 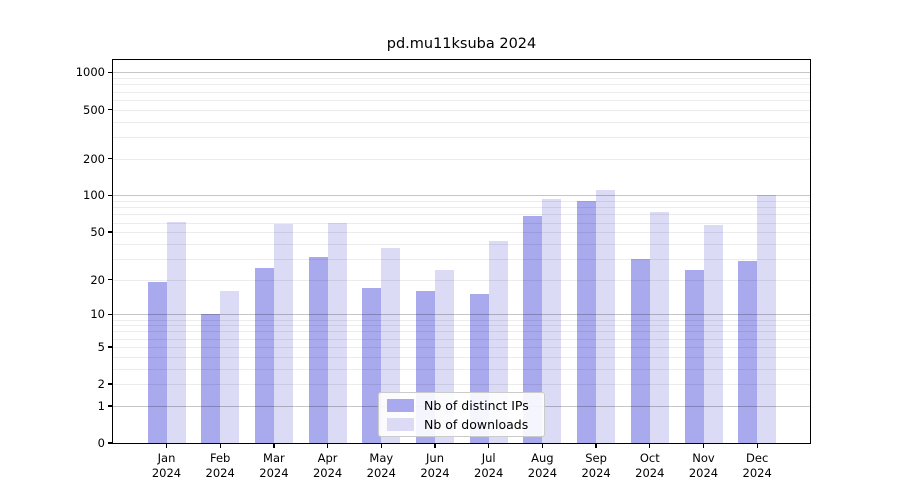 What do you see at coordinates (101, 384) in the screenshot?
I see `y-tick-label-2: 2` at bounding box center [101, 384].